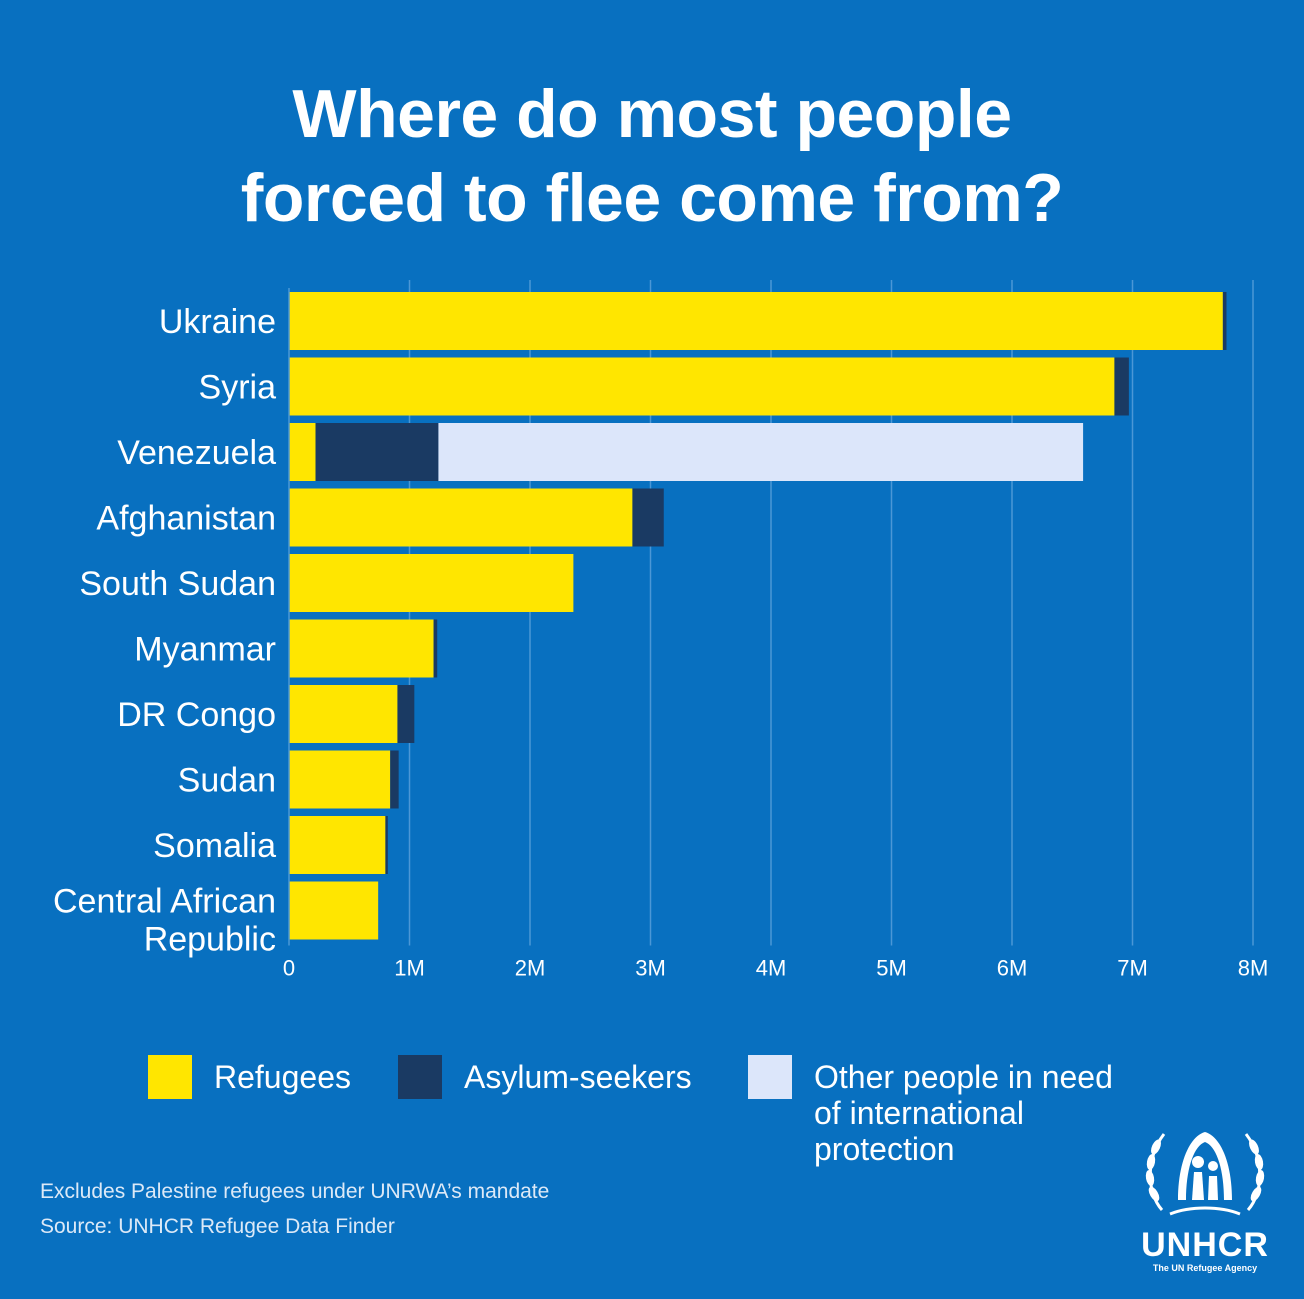 The image size is (1304, 1299). Describe the element at coordinates (282, 1077) in the screenshot. I see `legend-label-refugees: Refugees` at that location.